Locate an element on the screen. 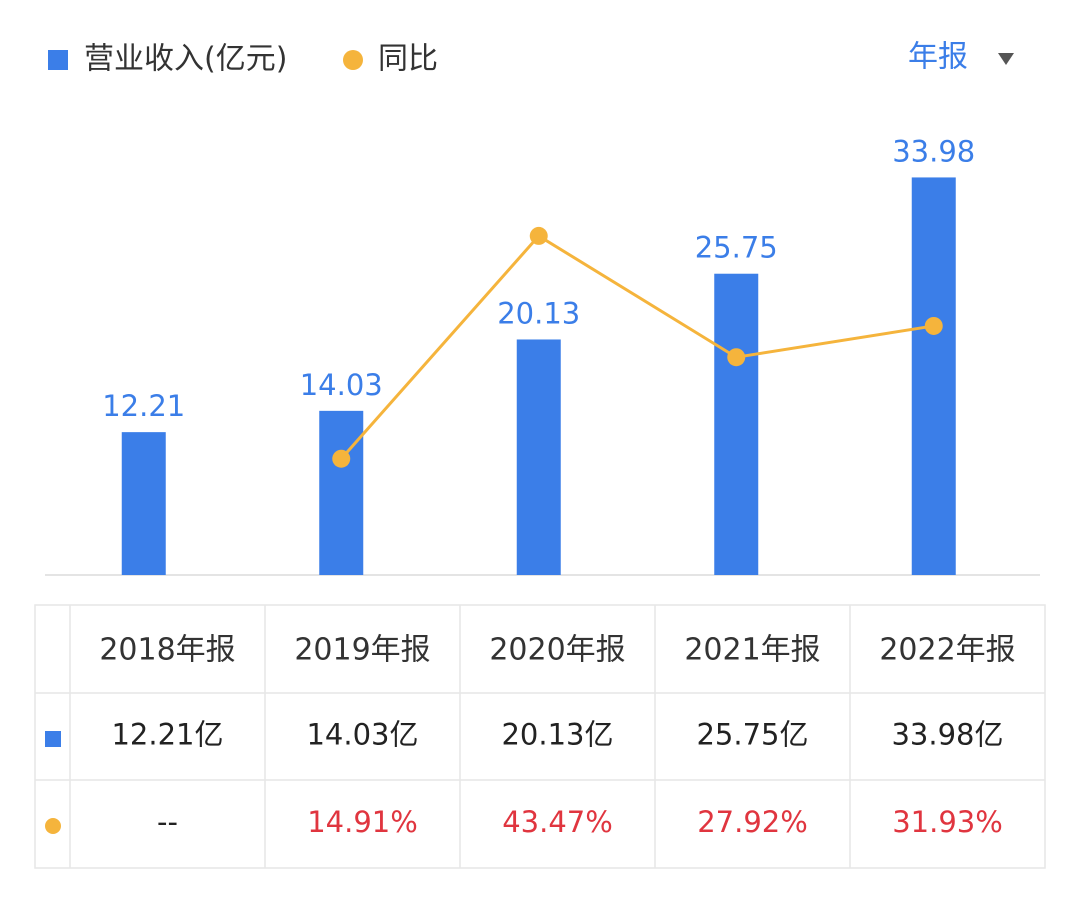  value-label: 12.21 is located at coordinates (143, 406).